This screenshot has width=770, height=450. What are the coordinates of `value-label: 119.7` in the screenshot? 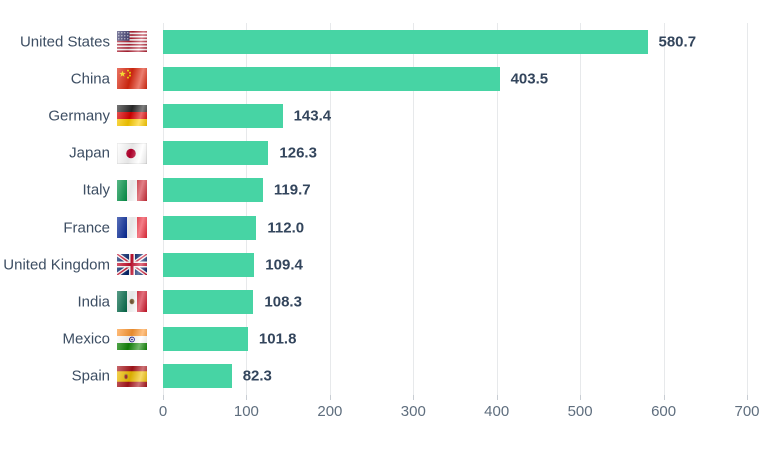 It's located at (292, 190).